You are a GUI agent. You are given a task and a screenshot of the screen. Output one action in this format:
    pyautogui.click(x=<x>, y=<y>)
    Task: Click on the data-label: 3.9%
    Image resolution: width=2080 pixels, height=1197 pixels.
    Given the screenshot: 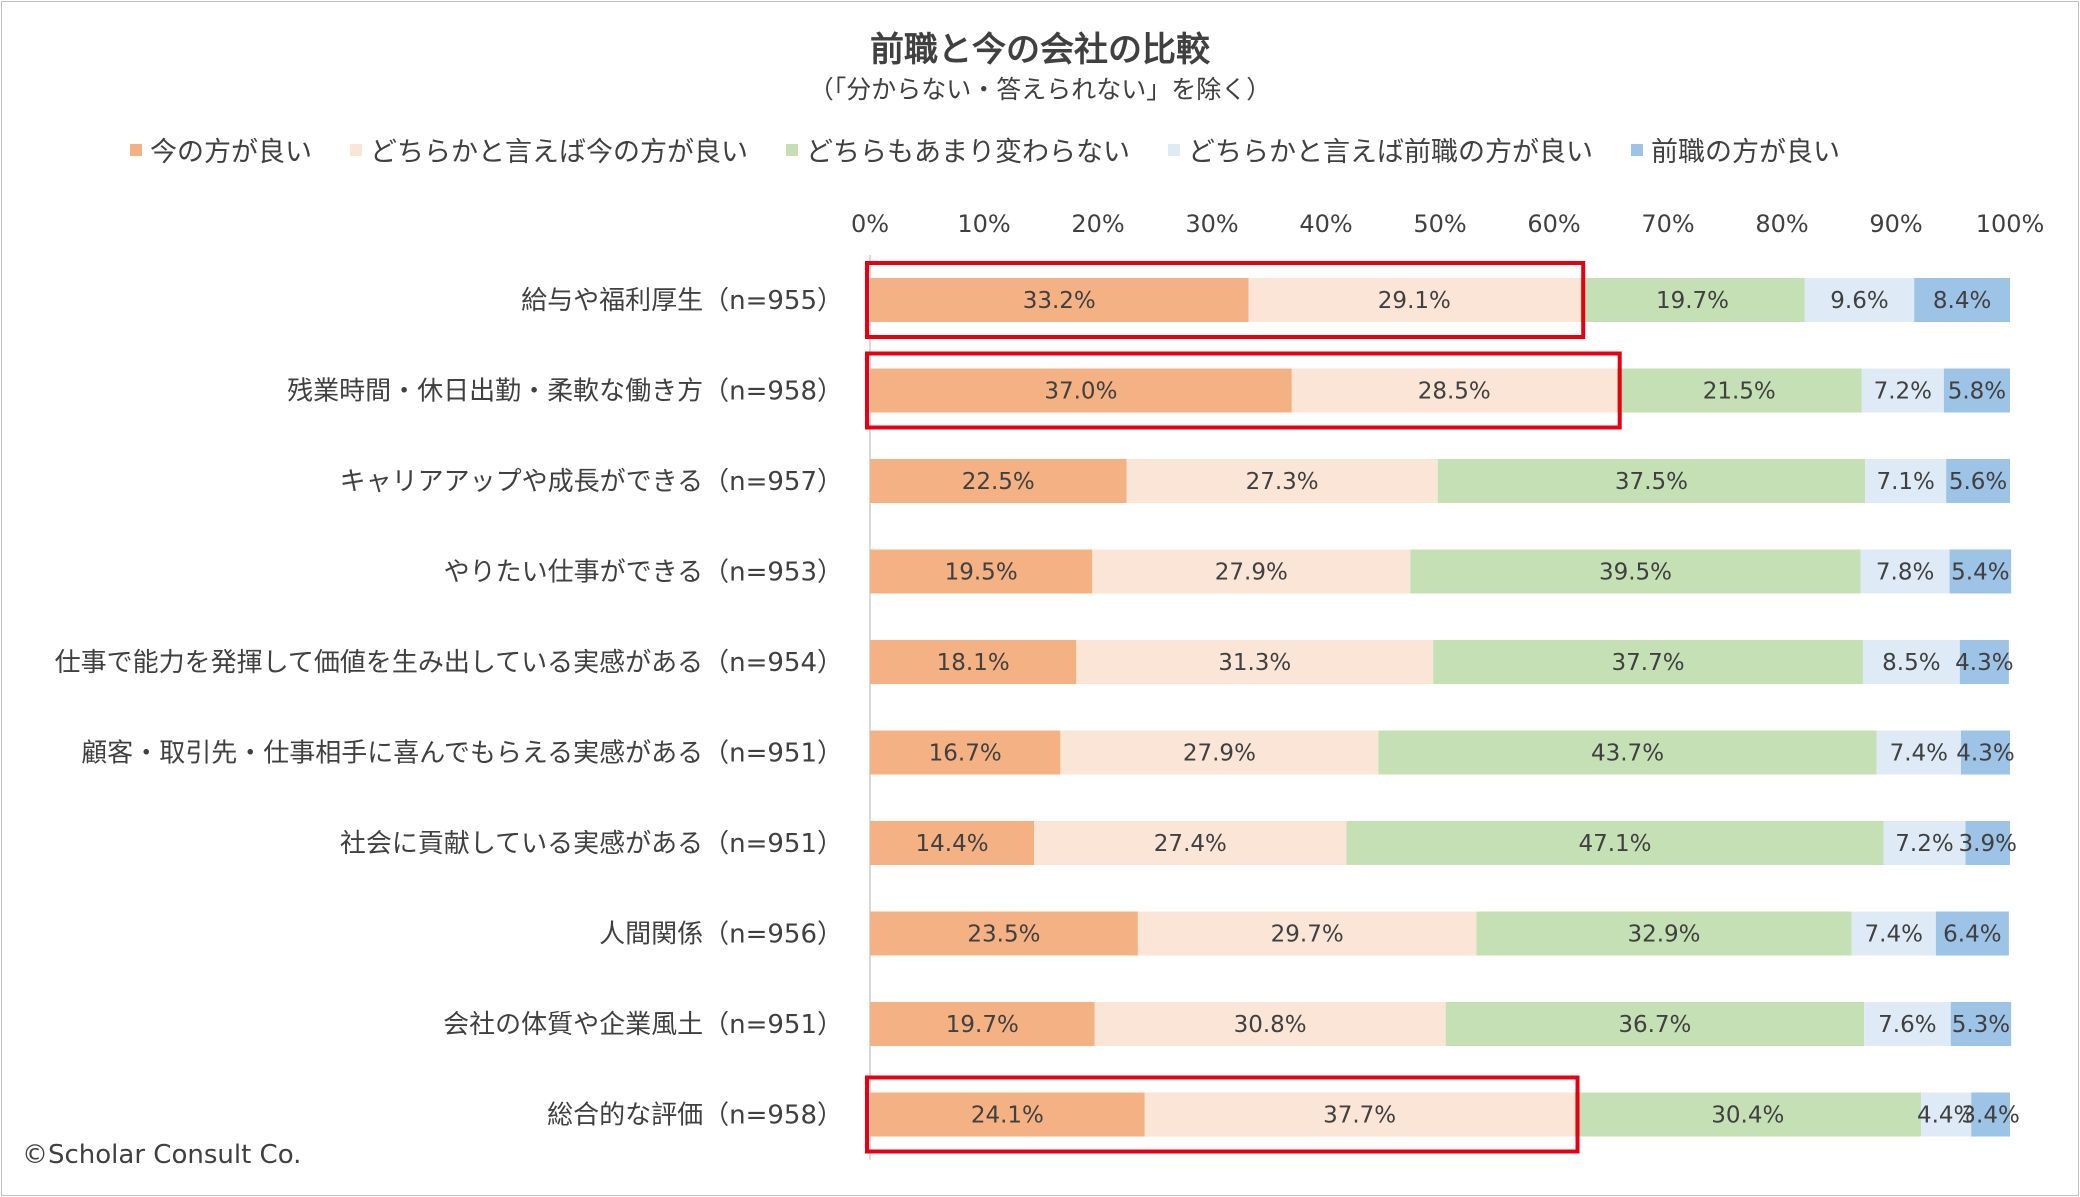 What is the action you would take?
    pyautogui.click(x=1988, y=844)
    